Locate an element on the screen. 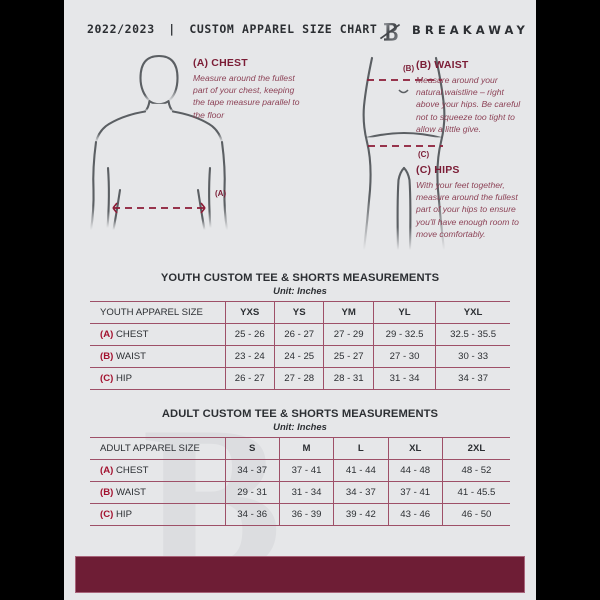 The height and width of the screenshot is (600, 600). adult-table-title: ADULT CUSTOM TEE & SHORTS MEASUREMENTS is located at coordinates (300, 414).